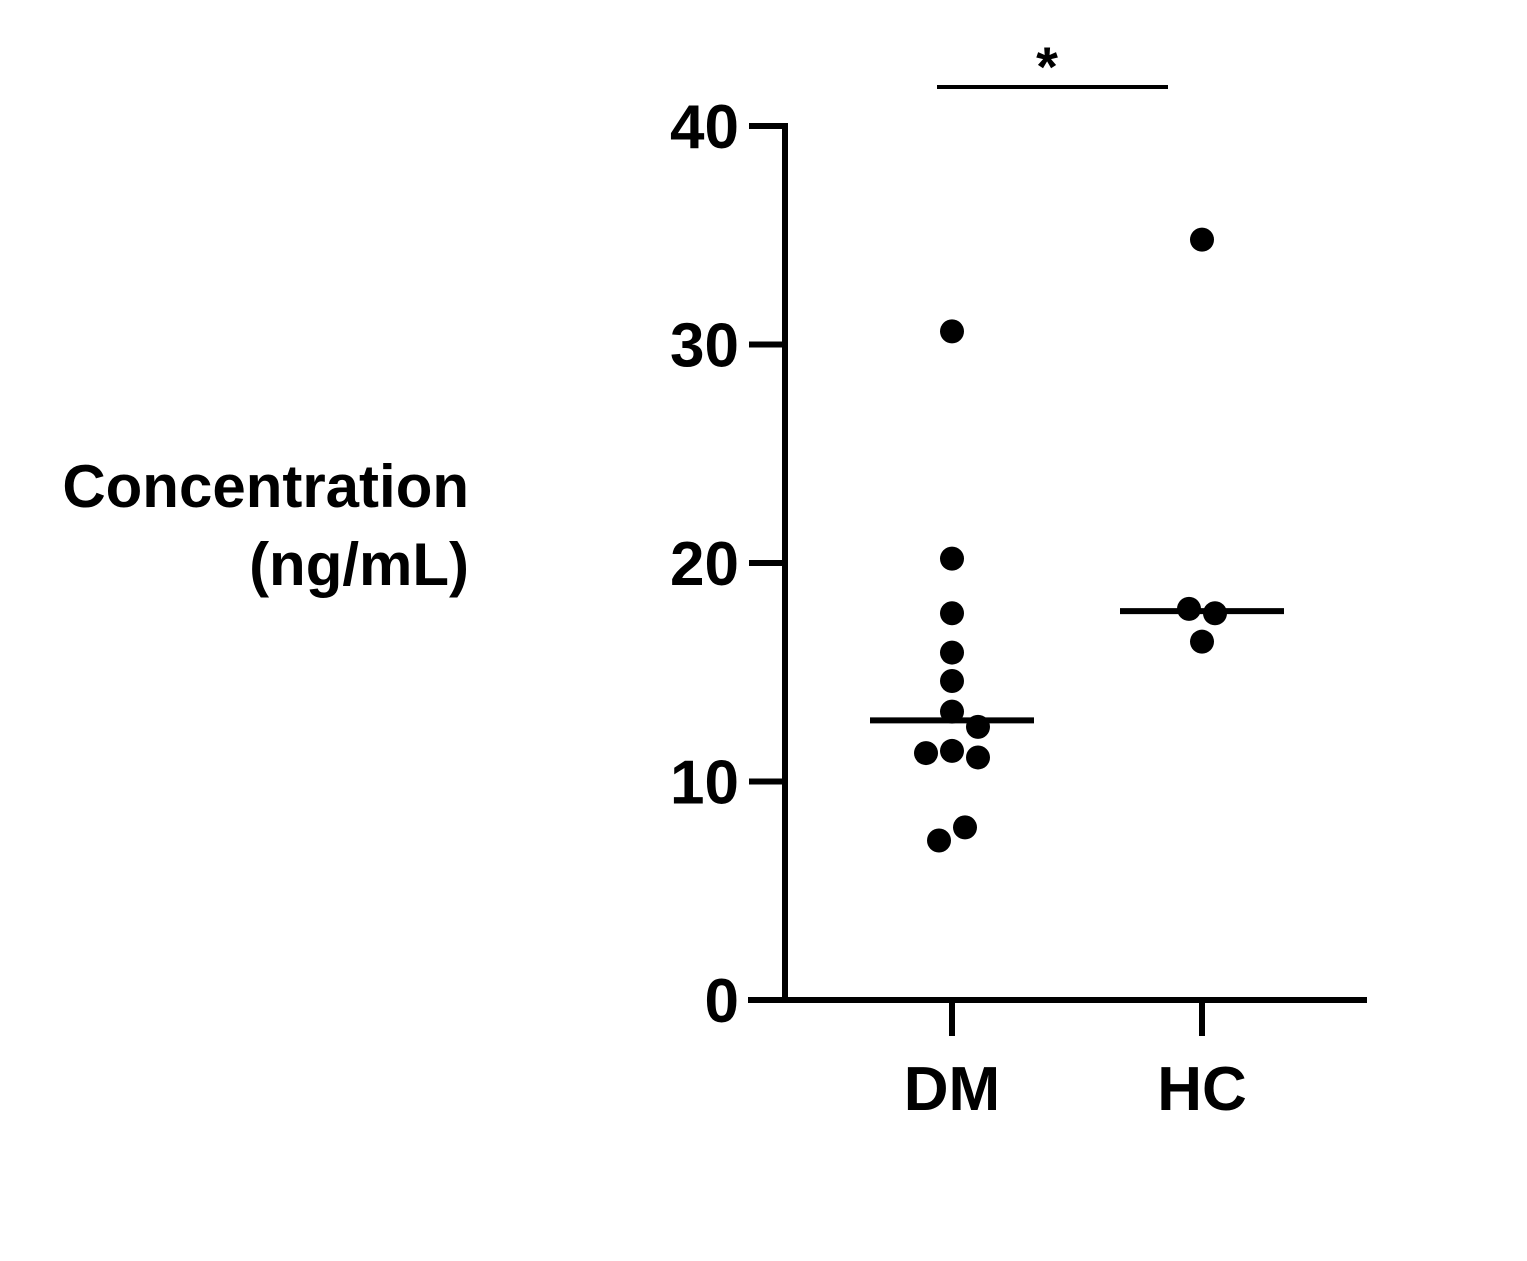 Image resolution: width=1527 pixels, height=1261 pixels. Describe the element at coordinates (265, 526) in the screenshot. I see `y-axis-label: Concentration (ng/mL)` at that location.